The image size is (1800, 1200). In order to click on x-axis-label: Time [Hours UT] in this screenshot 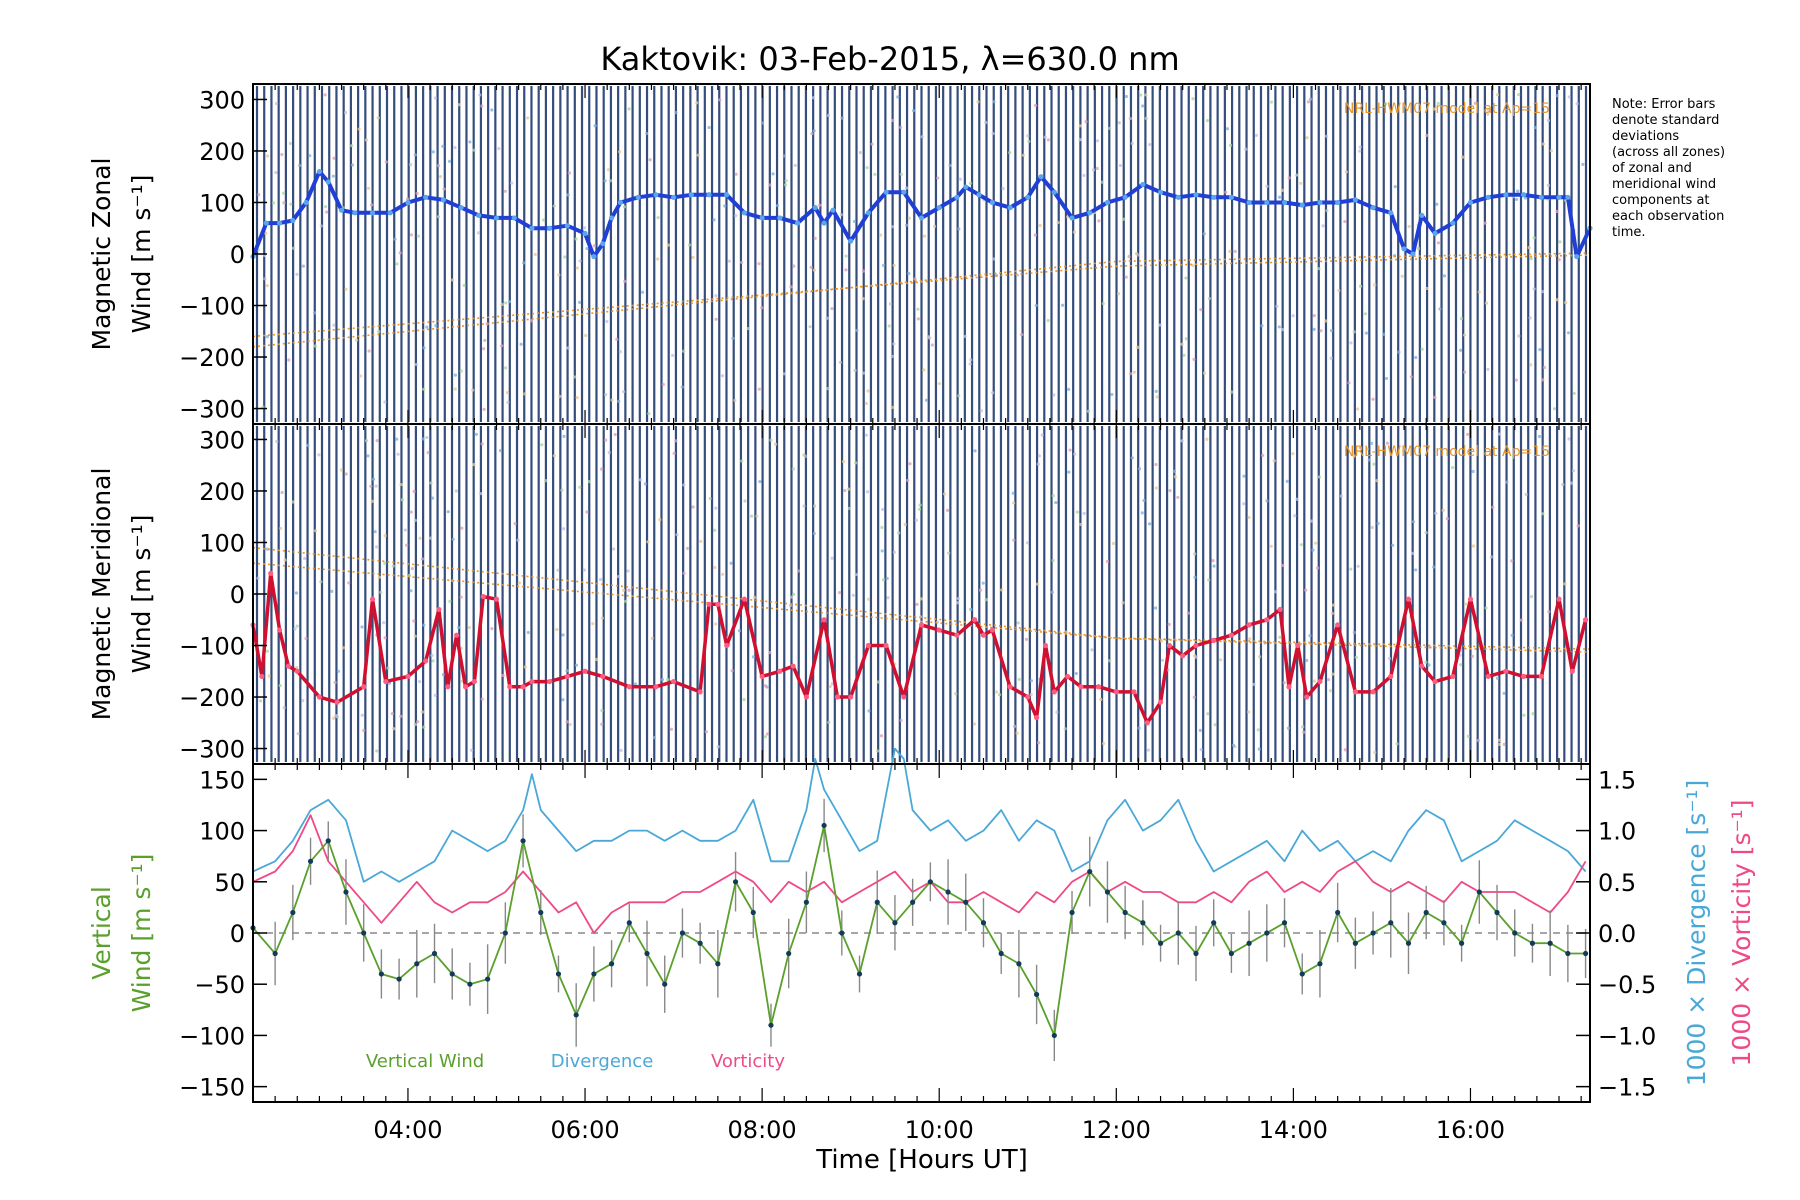, I will do `click(921, 1160)`.